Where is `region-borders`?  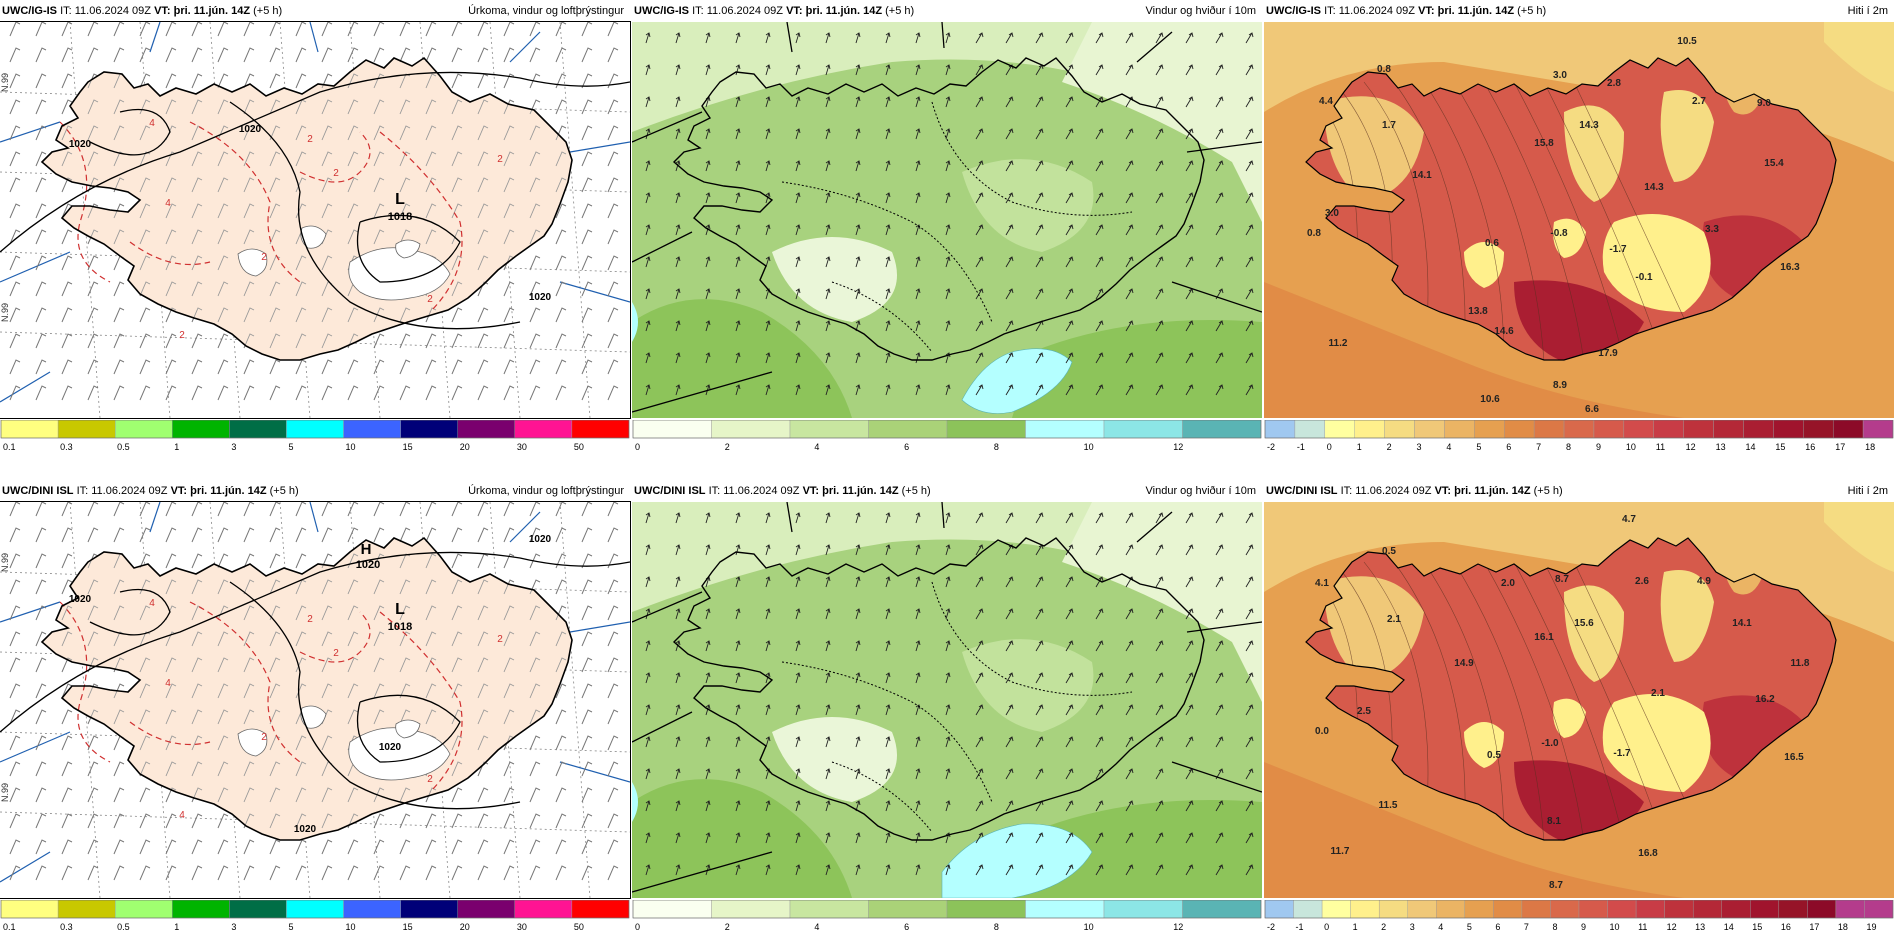
region-borders is located at coordinates (957, 707).